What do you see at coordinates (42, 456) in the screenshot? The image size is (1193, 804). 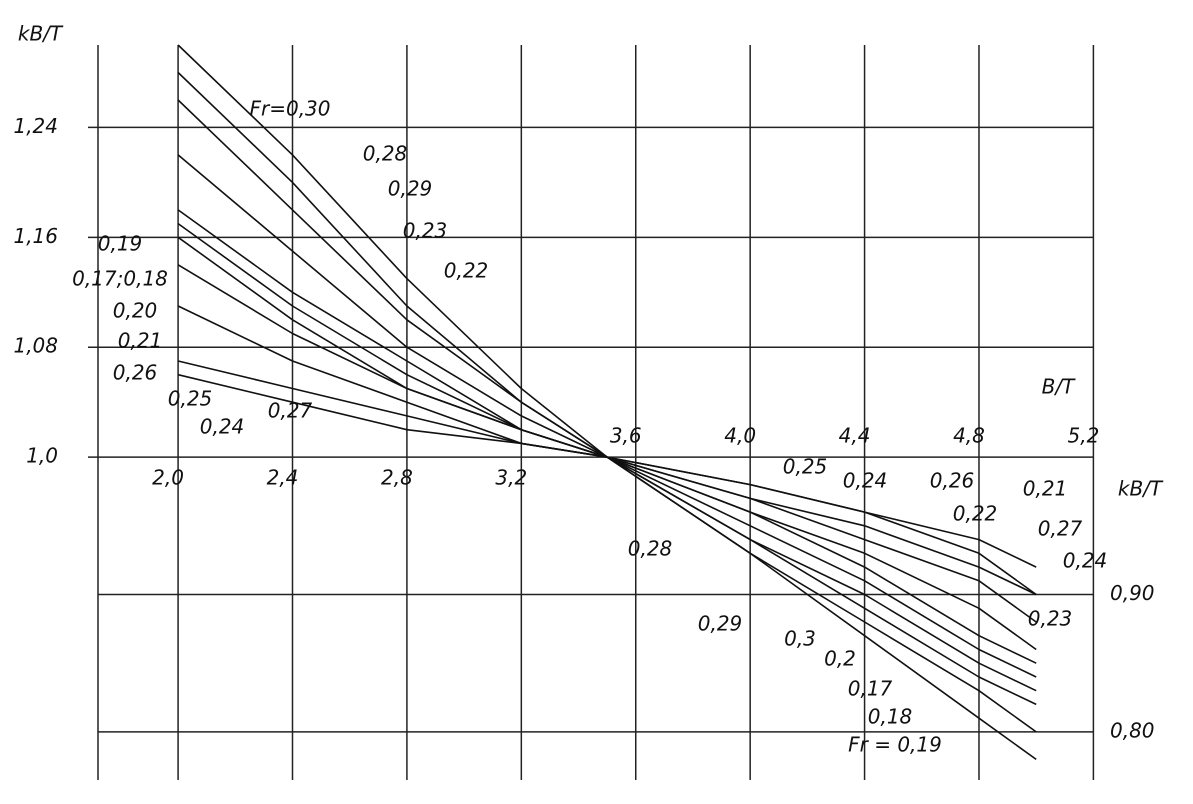 I see `y-tick-label: 1,0` at bounding box center [42, 456].